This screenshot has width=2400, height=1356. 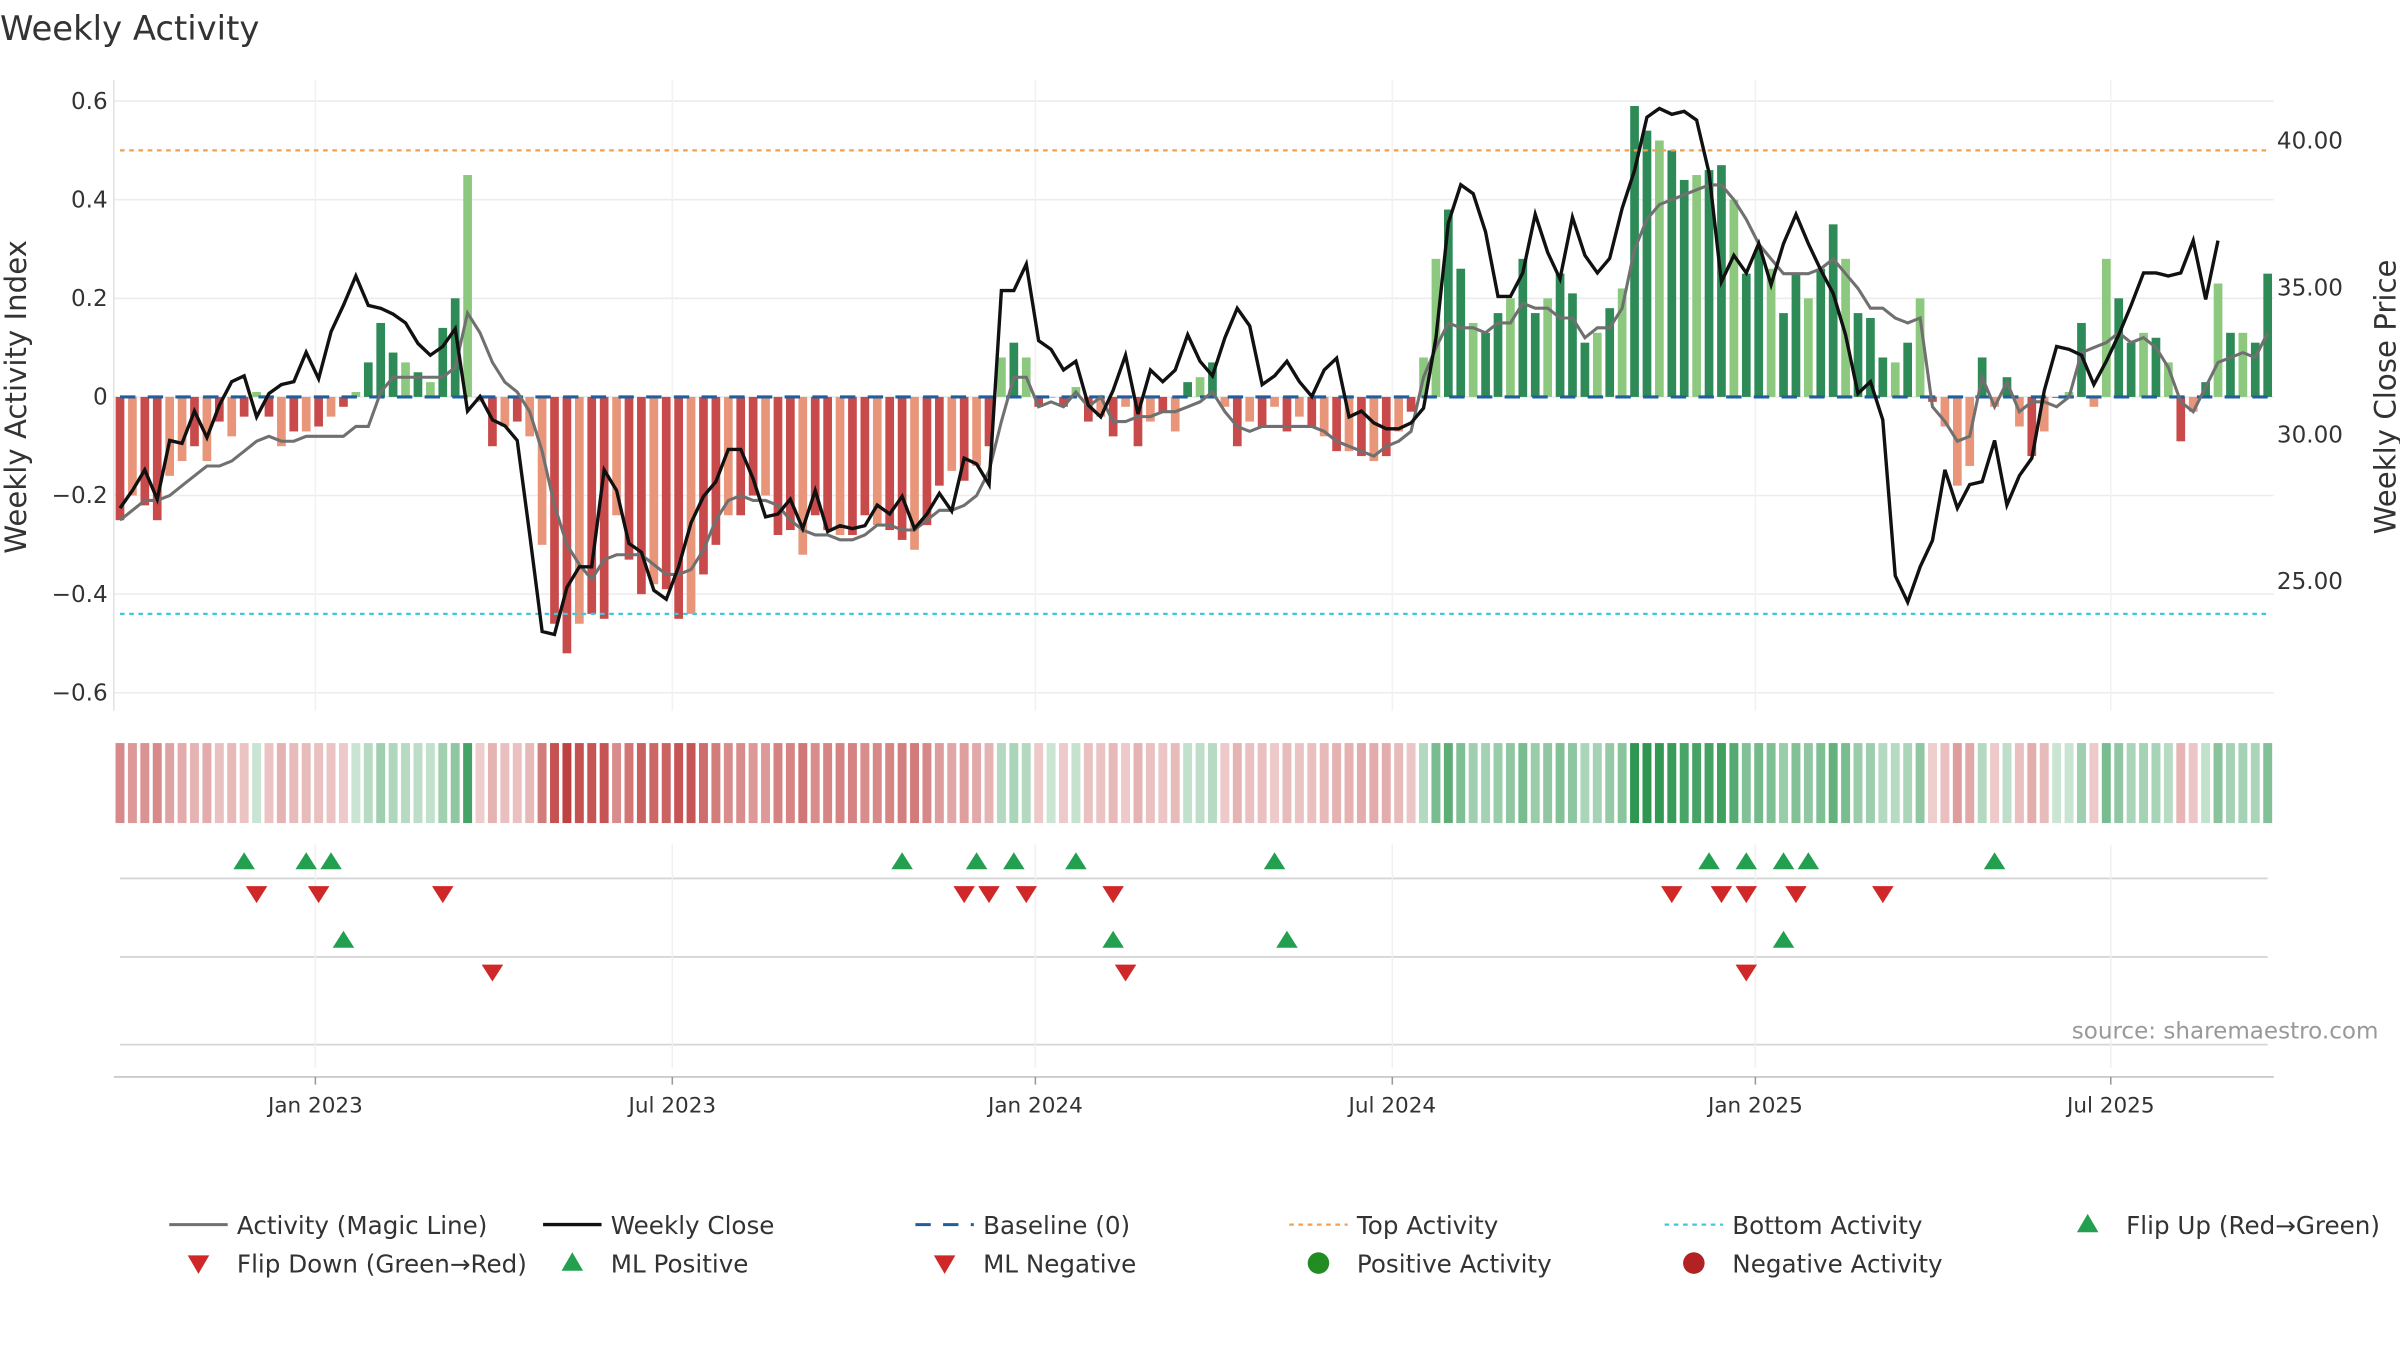 What do you see at coordinates (2253, 1225) in the screenshot?
I see `legend-label: Flip Up (Red→Green)` at bounding box center [2253, 1225].